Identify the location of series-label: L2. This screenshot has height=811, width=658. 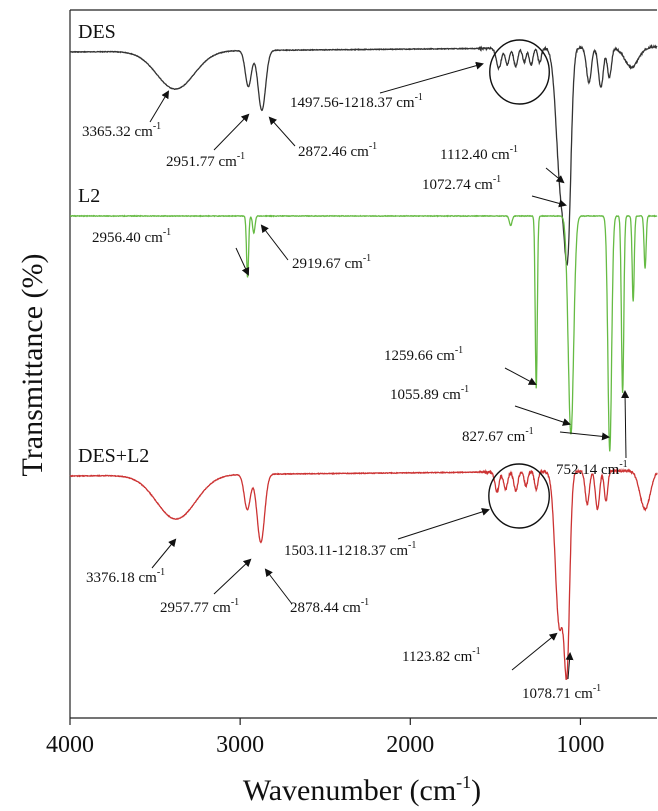
(89, 196).